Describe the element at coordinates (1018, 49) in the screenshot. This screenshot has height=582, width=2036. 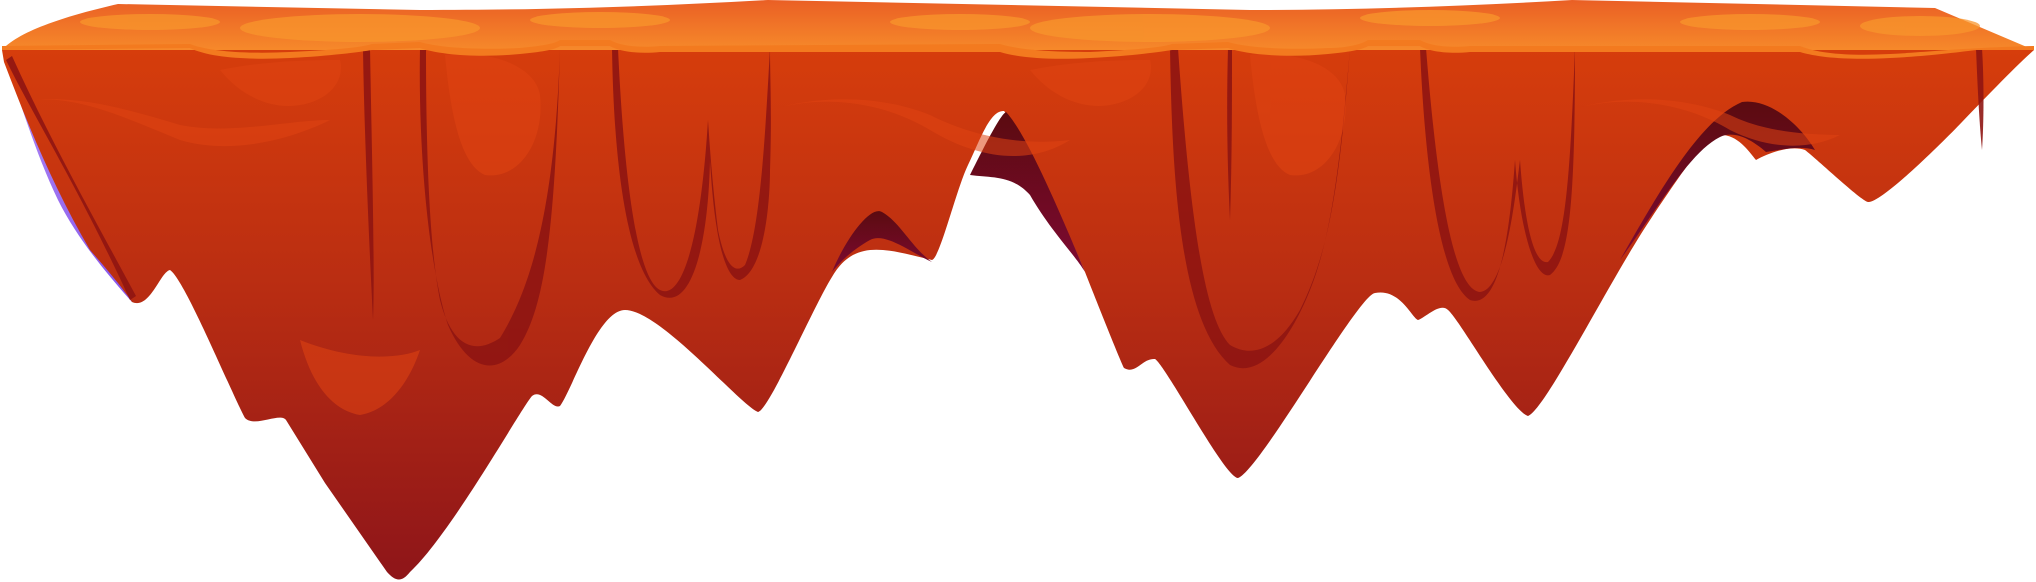
I see `top-rim` at that location.